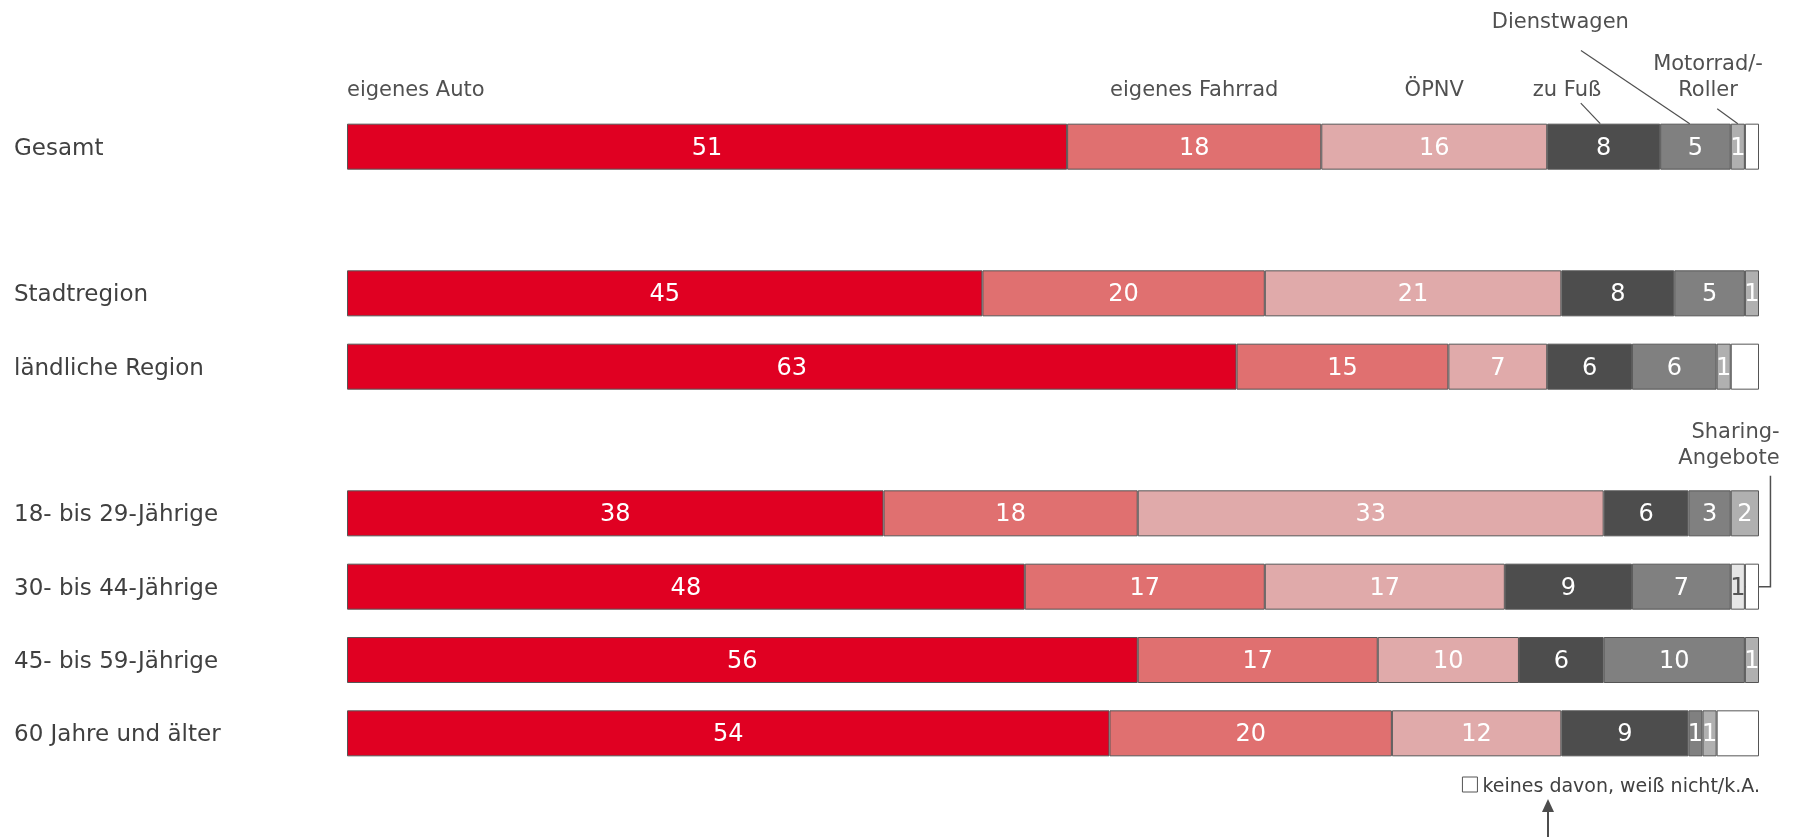 The width and height of the screenshot is (1795, 837). I want to click on text: Sharing- Angebote, so click(1729, 443).